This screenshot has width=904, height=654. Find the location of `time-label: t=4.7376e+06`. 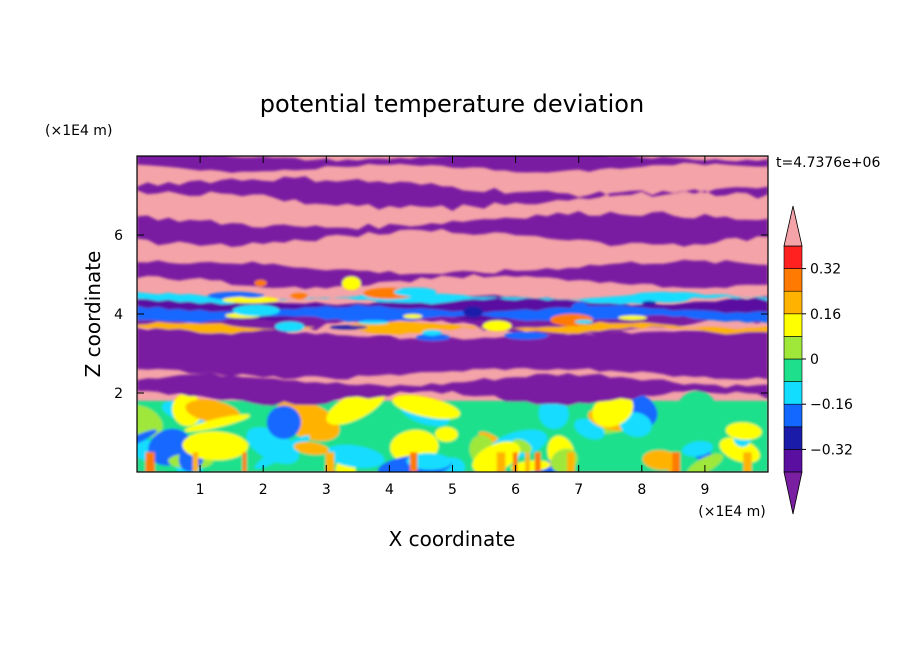

time-label: t=4.7376e+06 is located at coordinates (828, 163).